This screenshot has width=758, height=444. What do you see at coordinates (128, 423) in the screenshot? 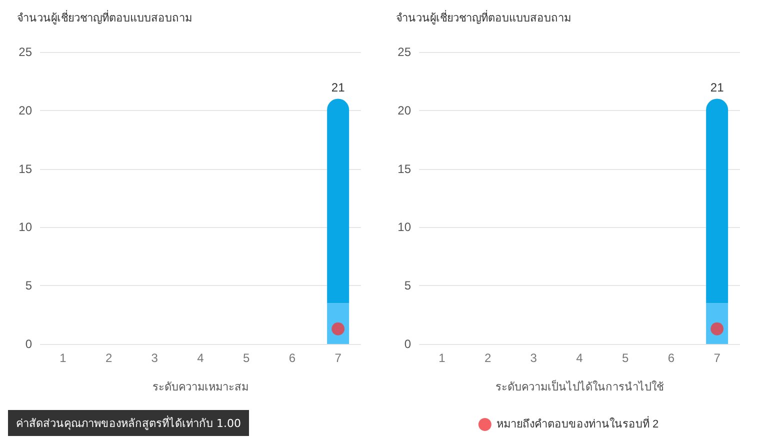
I see `text: ค่าสัดส่วนคุณภาพของหลักสูตรที่ได้เท่ากับ 1.00` at bounding box center [128, 423].